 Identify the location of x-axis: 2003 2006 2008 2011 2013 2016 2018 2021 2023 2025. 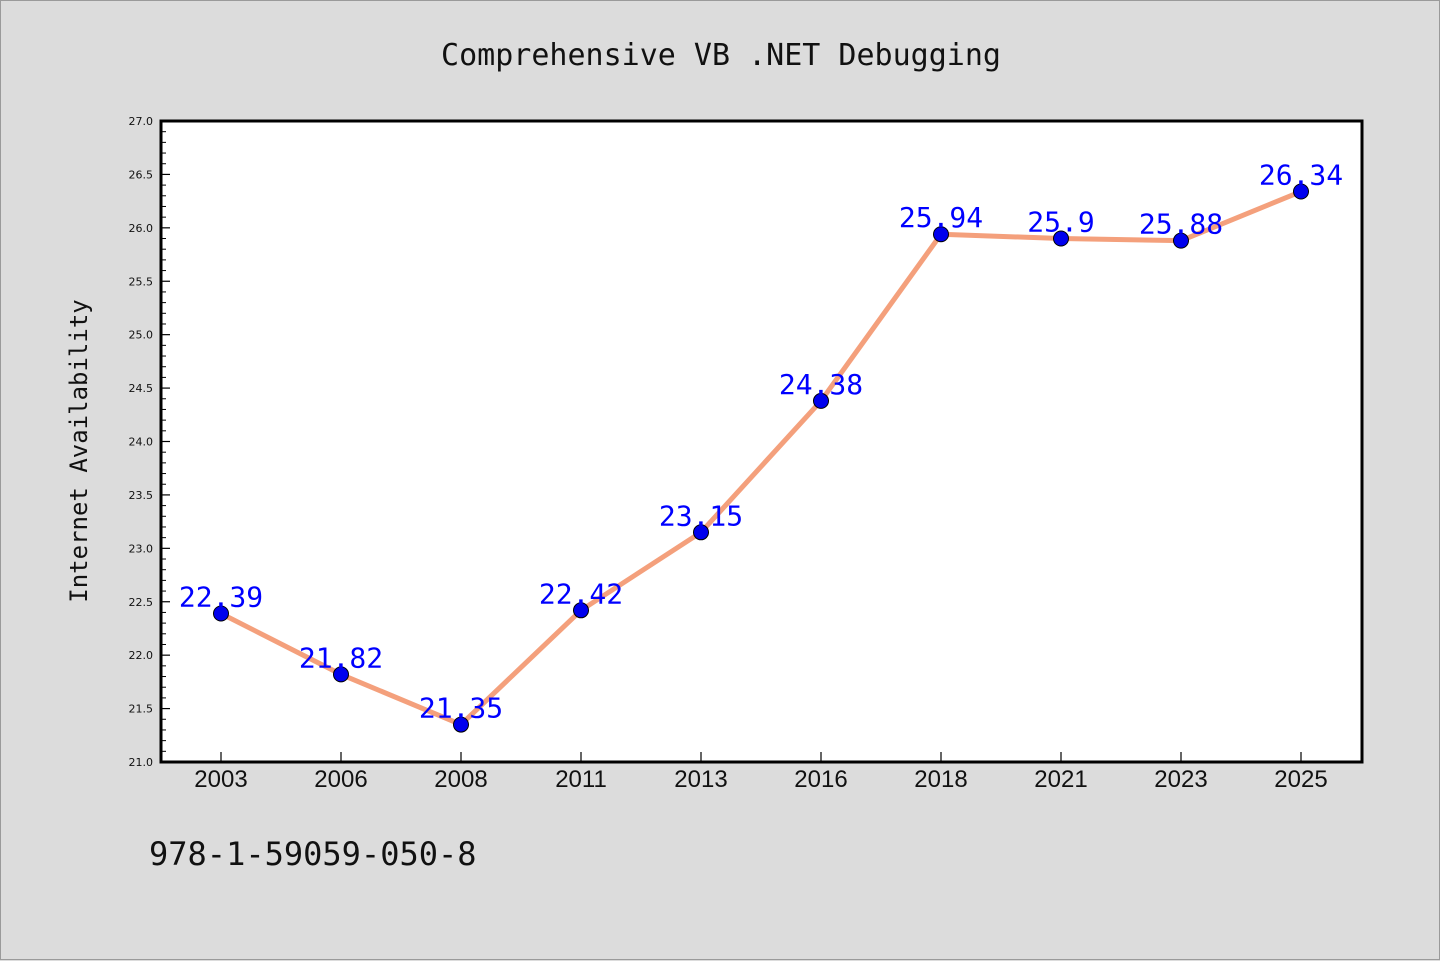
(761, 772).